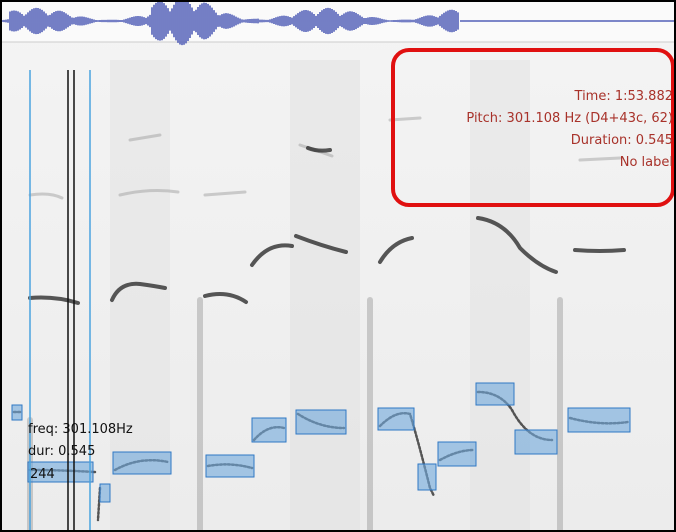 The width and height of the screenshot is (676, 532). I want to click on cursor-dur: dur: 0.545, so click(61, 451).